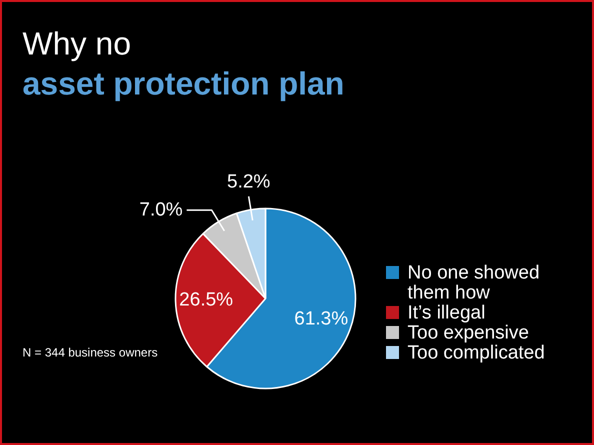 This screenshot has height=445, width=594. I want to click on text: N = 344 business owners, so click(90, 353).